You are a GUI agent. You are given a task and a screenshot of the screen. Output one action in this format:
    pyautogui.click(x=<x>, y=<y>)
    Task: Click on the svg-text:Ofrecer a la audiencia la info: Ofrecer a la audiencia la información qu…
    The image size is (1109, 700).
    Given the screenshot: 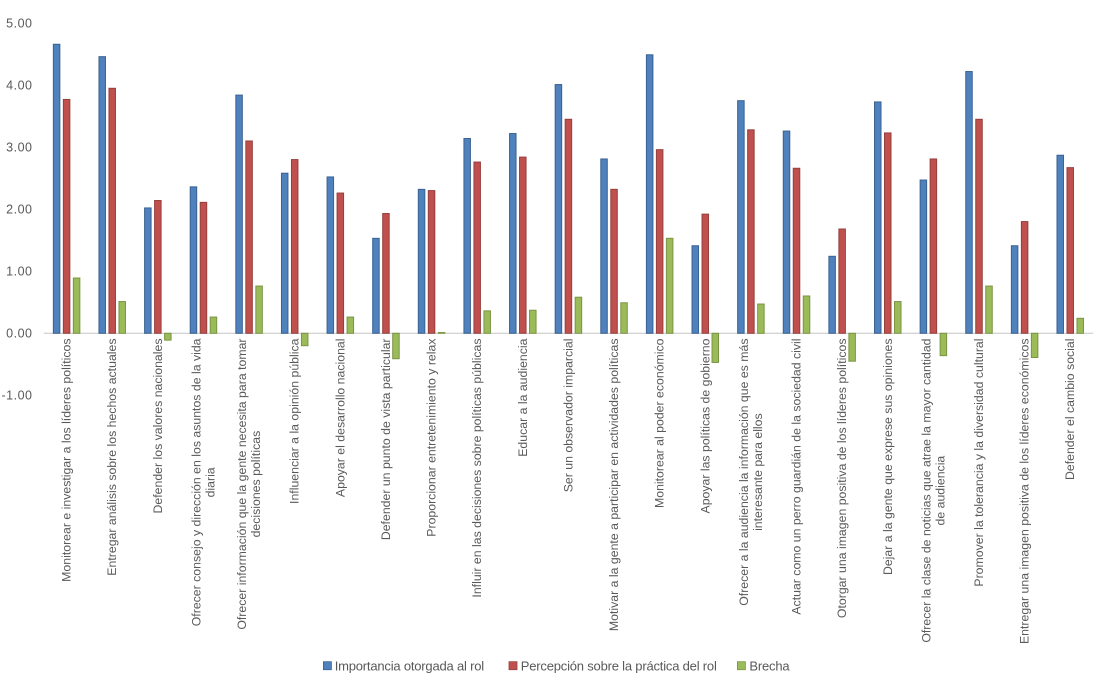 What is the action you would take?
    pyautogui.click(x=744, y=472)
    